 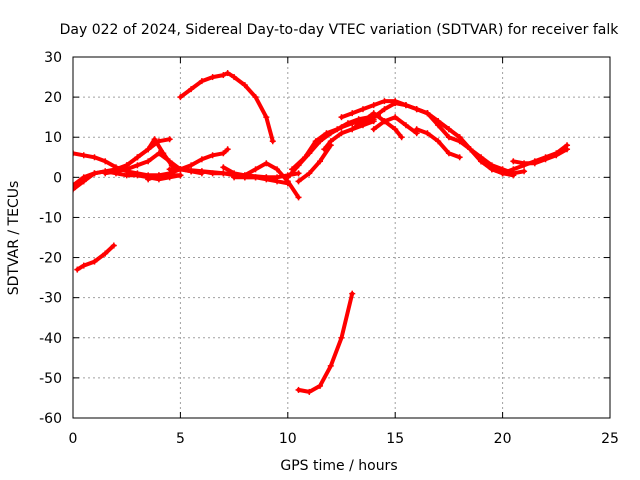 I want to click on y-tick-label: 20, so click(x=53, y=98).